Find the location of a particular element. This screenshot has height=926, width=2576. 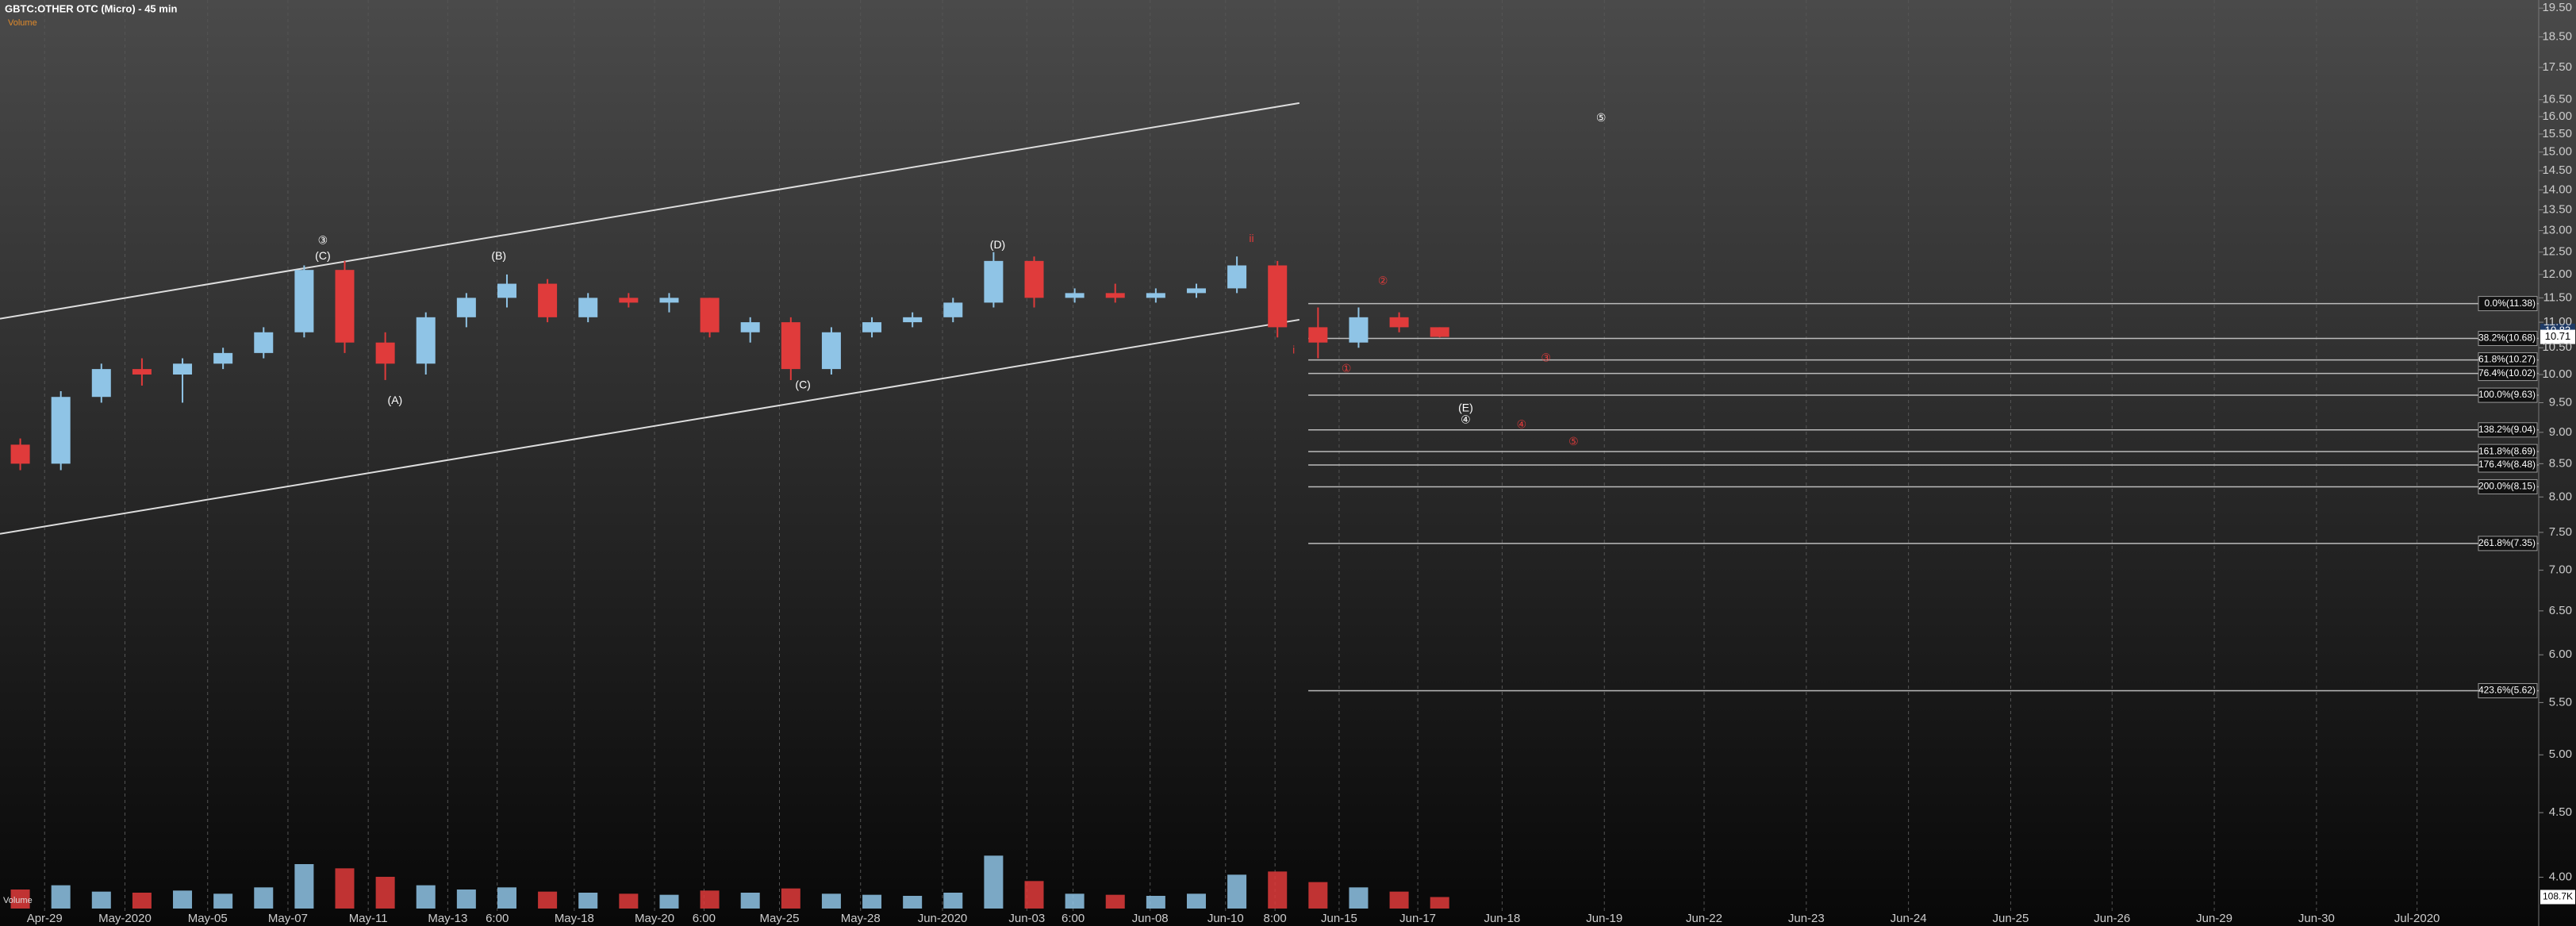

price-marker-label: 10.71 is located at coordinates (2558, 336).